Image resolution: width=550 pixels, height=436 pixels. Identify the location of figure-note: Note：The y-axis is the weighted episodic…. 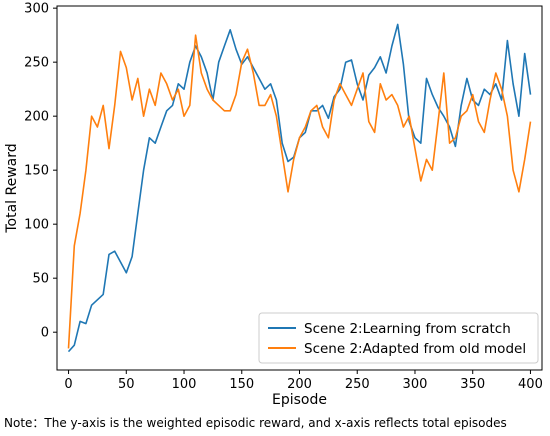
(255, 423).